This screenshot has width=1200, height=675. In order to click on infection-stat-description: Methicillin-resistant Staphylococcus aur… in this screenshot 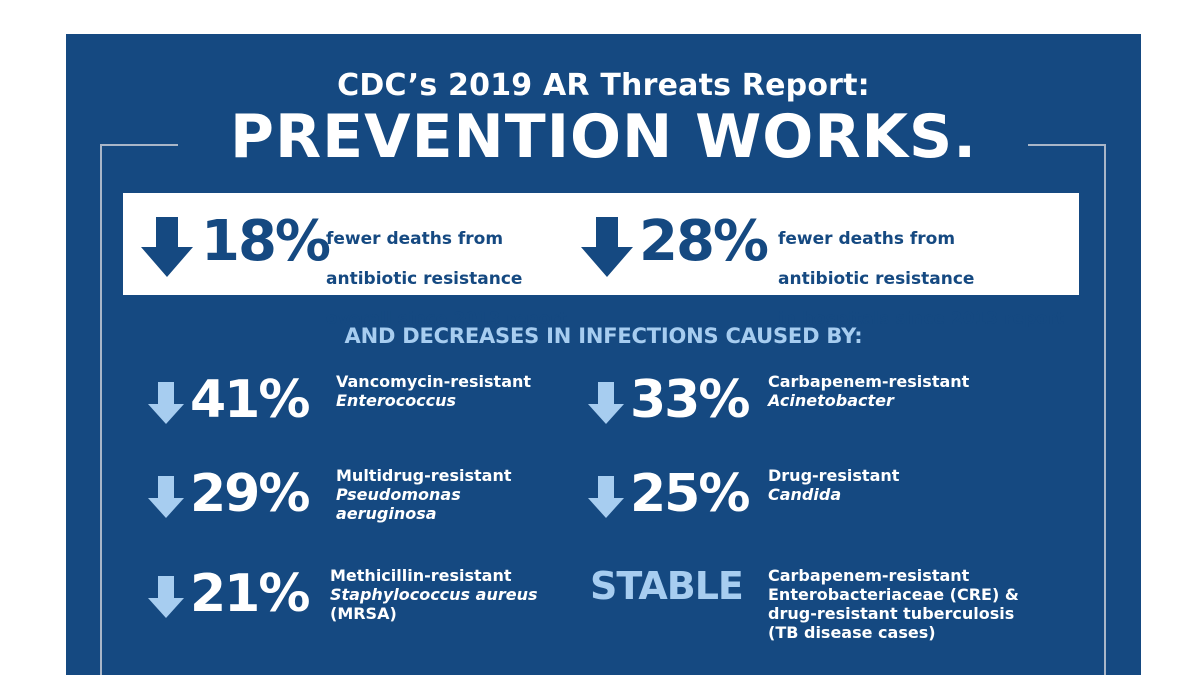, I will do `click(460, 594)`.